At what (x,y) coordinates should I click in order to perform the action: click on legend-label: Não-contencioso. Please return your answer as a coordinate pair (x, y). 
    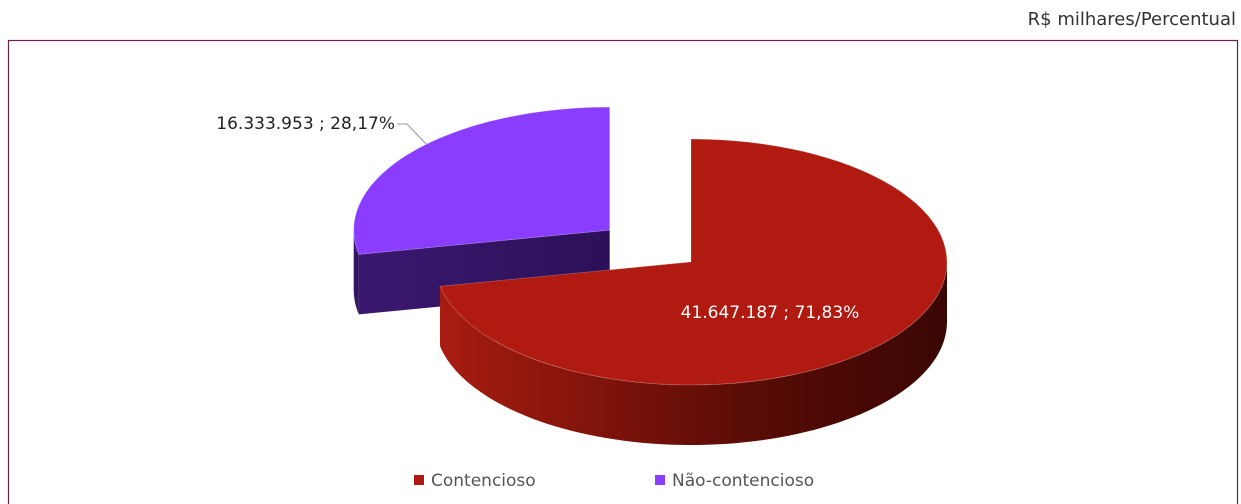
    Looking at the image, I should click on (743, 481).